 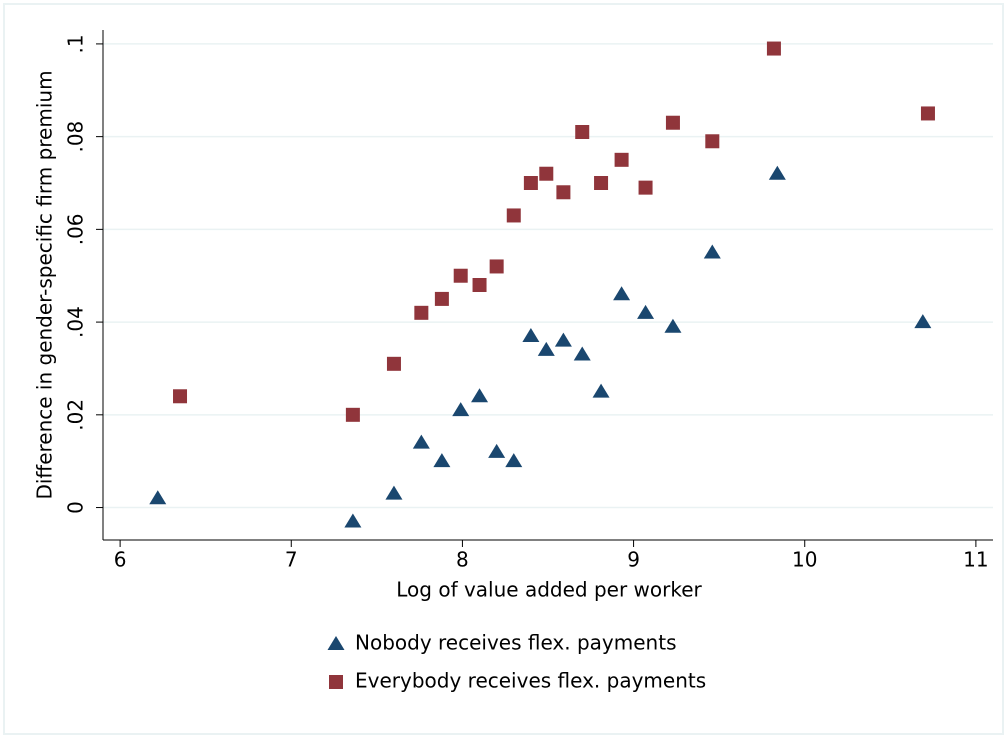 I want to click on x-tick-label: 9, so click(x=633, y=560).